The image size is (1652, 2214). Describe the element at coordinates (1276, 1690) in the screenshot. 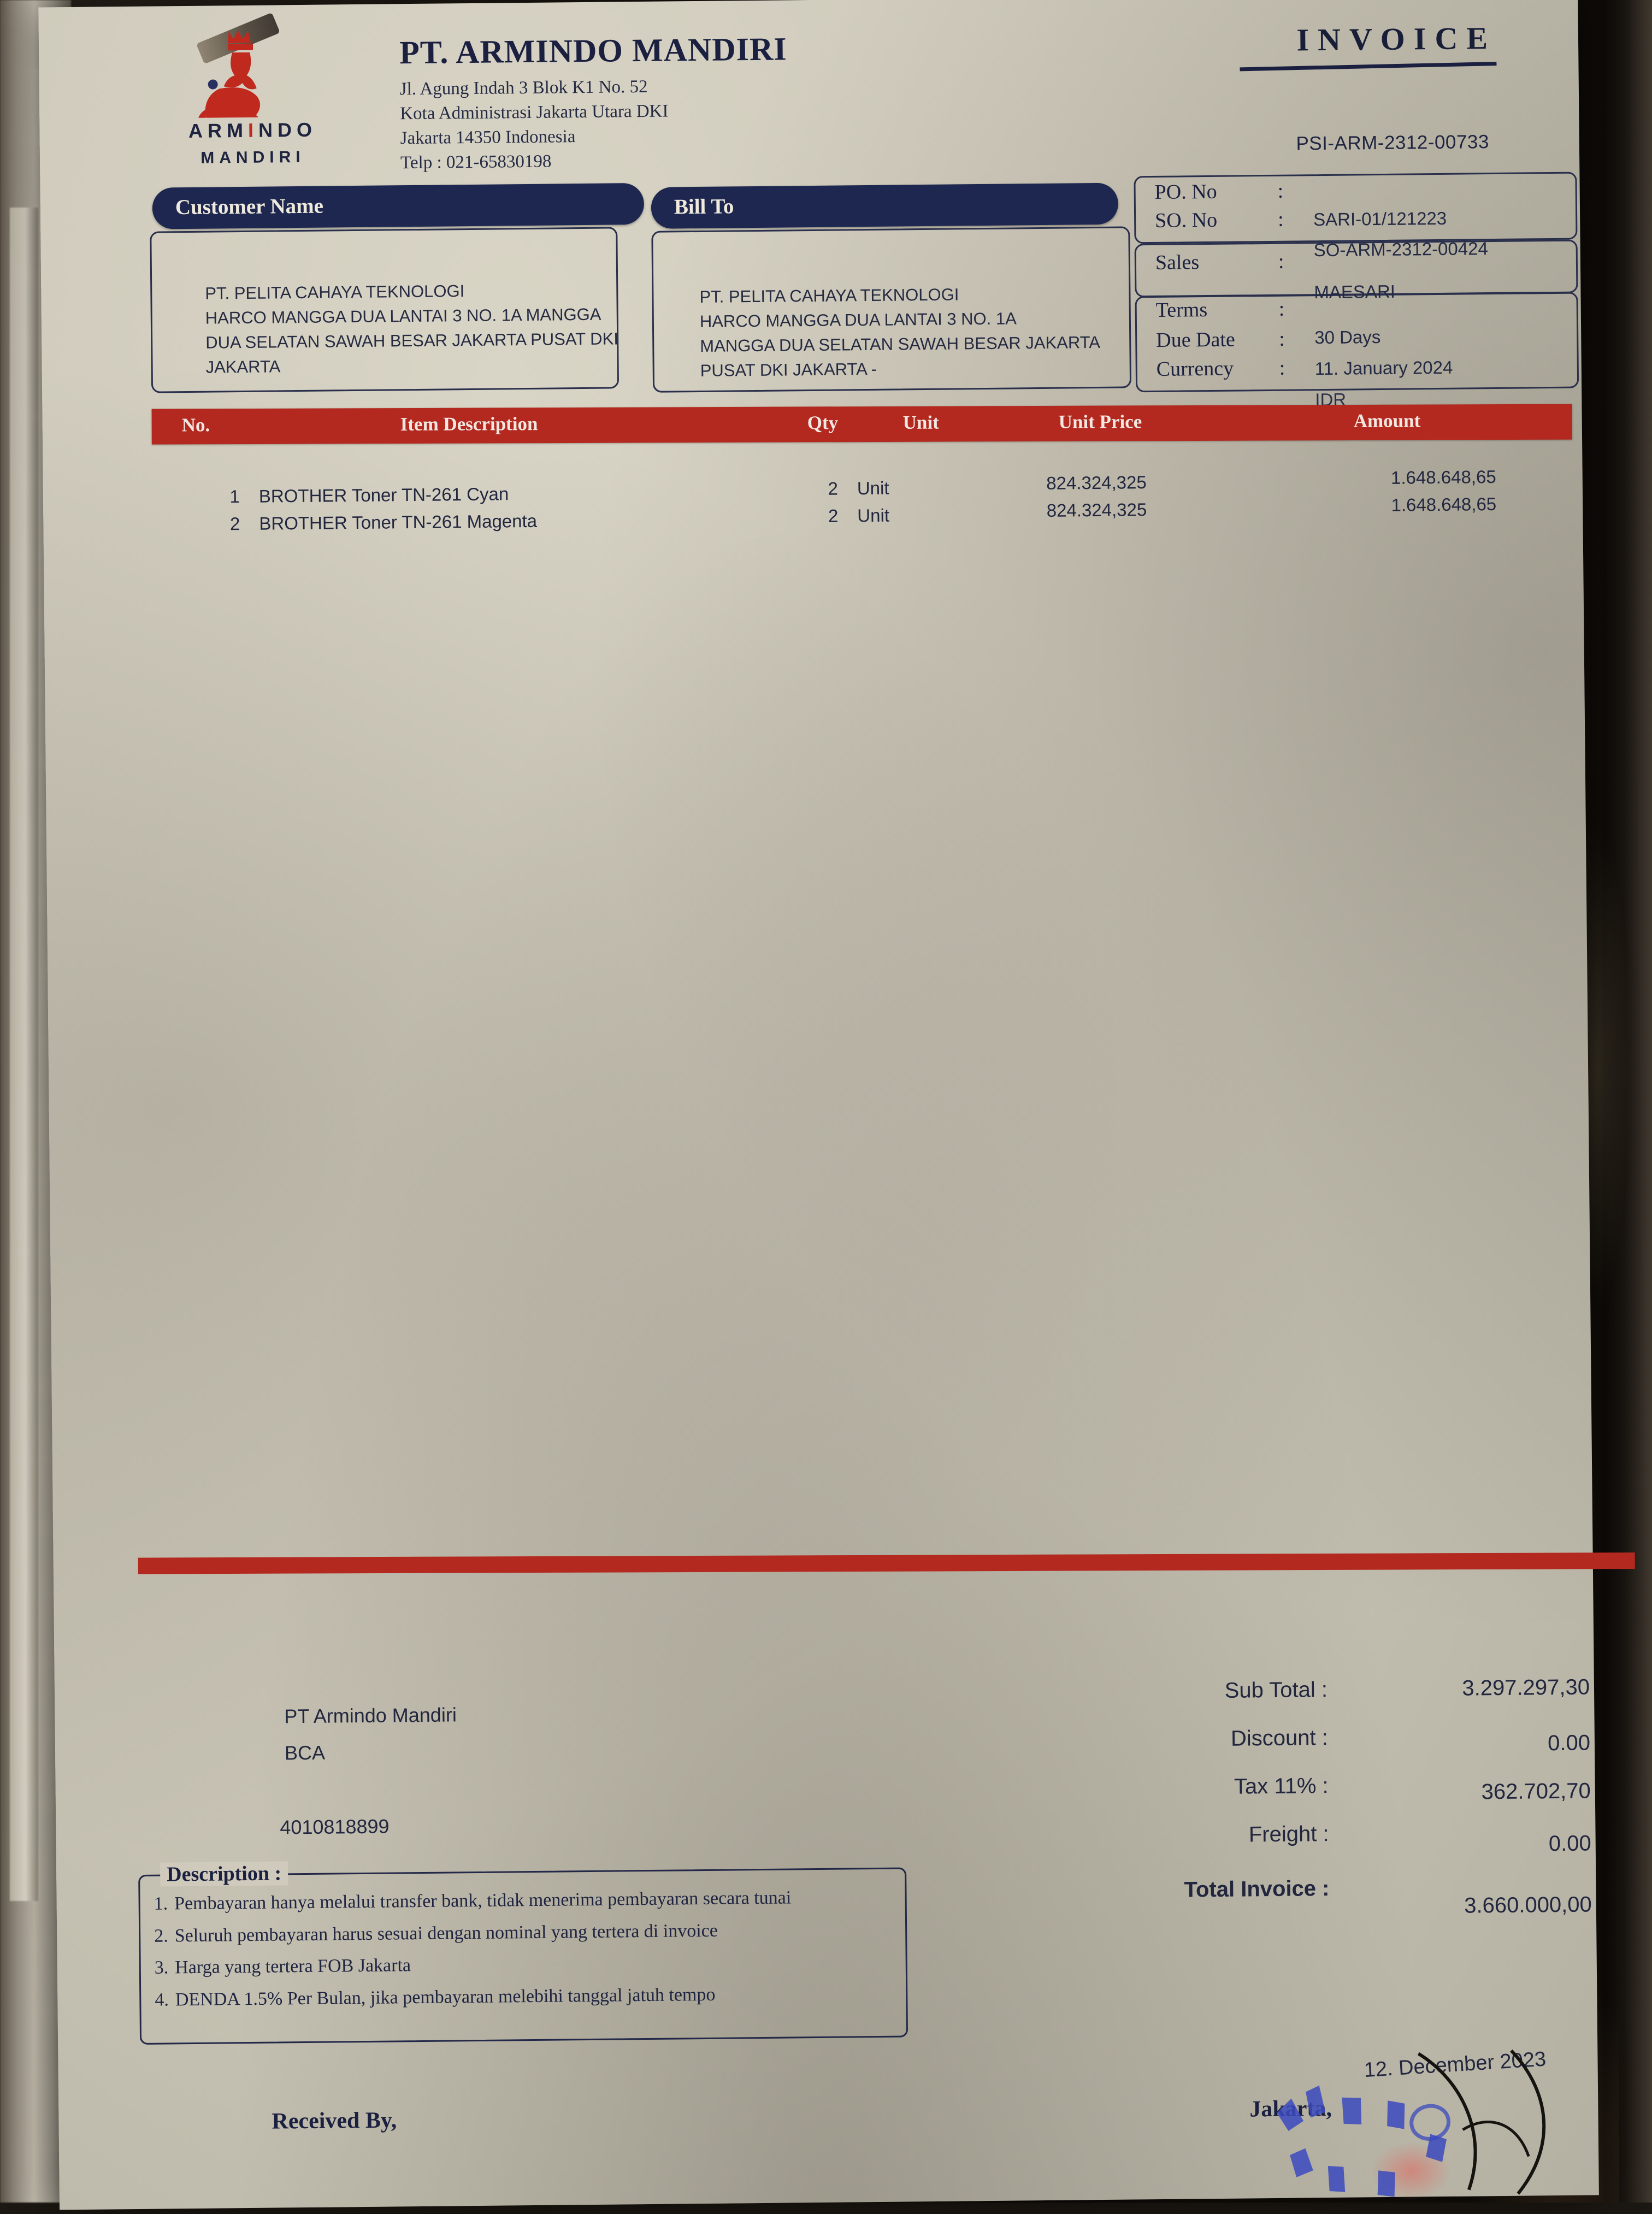

I see `subtotal-label: Sub Total :` at that location.